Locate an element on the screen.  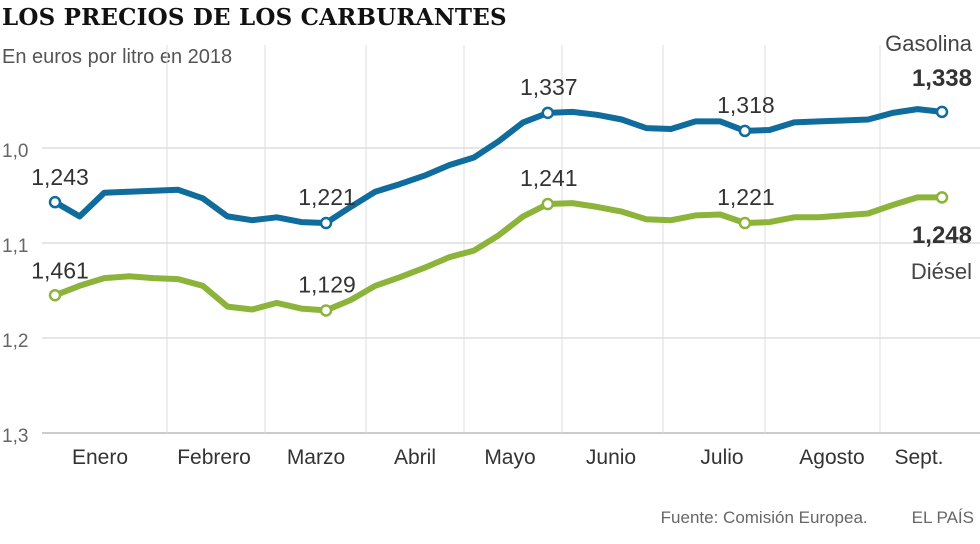
x-tick-label: Mayo is located at coordinates (509, 457).